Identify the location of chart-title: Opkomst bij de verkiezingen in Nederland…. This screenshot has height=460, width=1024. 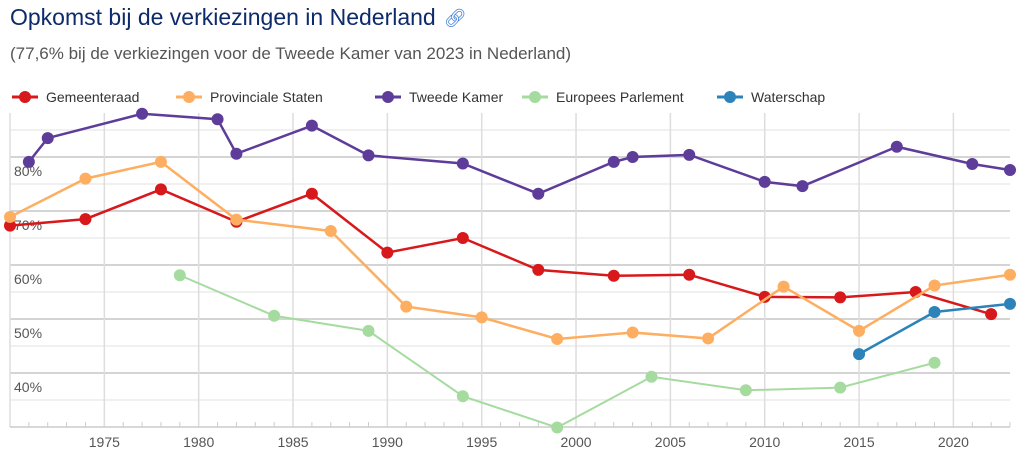
(238, 17).